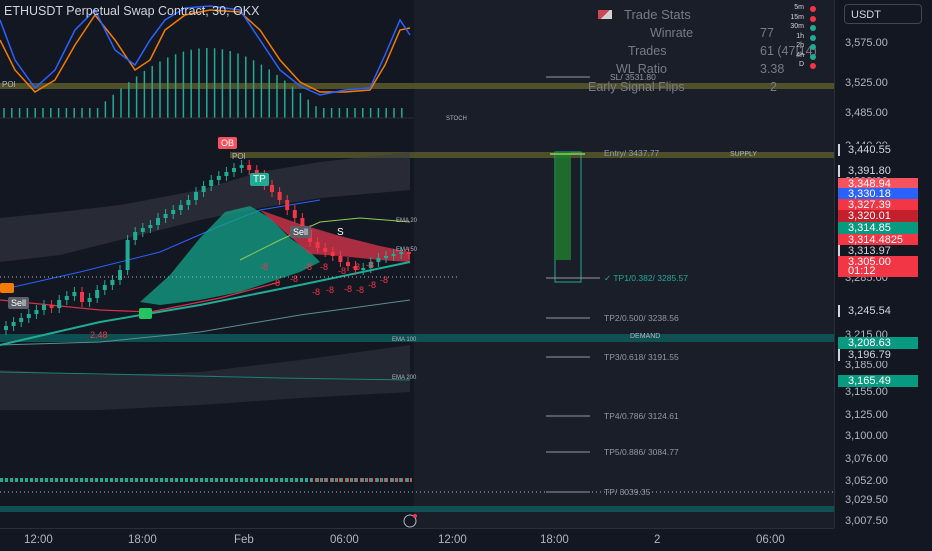 Image resolution: width=932 pixels, height=551 pixels. Describe the element at coordinates (452, 540) in the screenshot. I see `time-tick: 12:00` at that location.